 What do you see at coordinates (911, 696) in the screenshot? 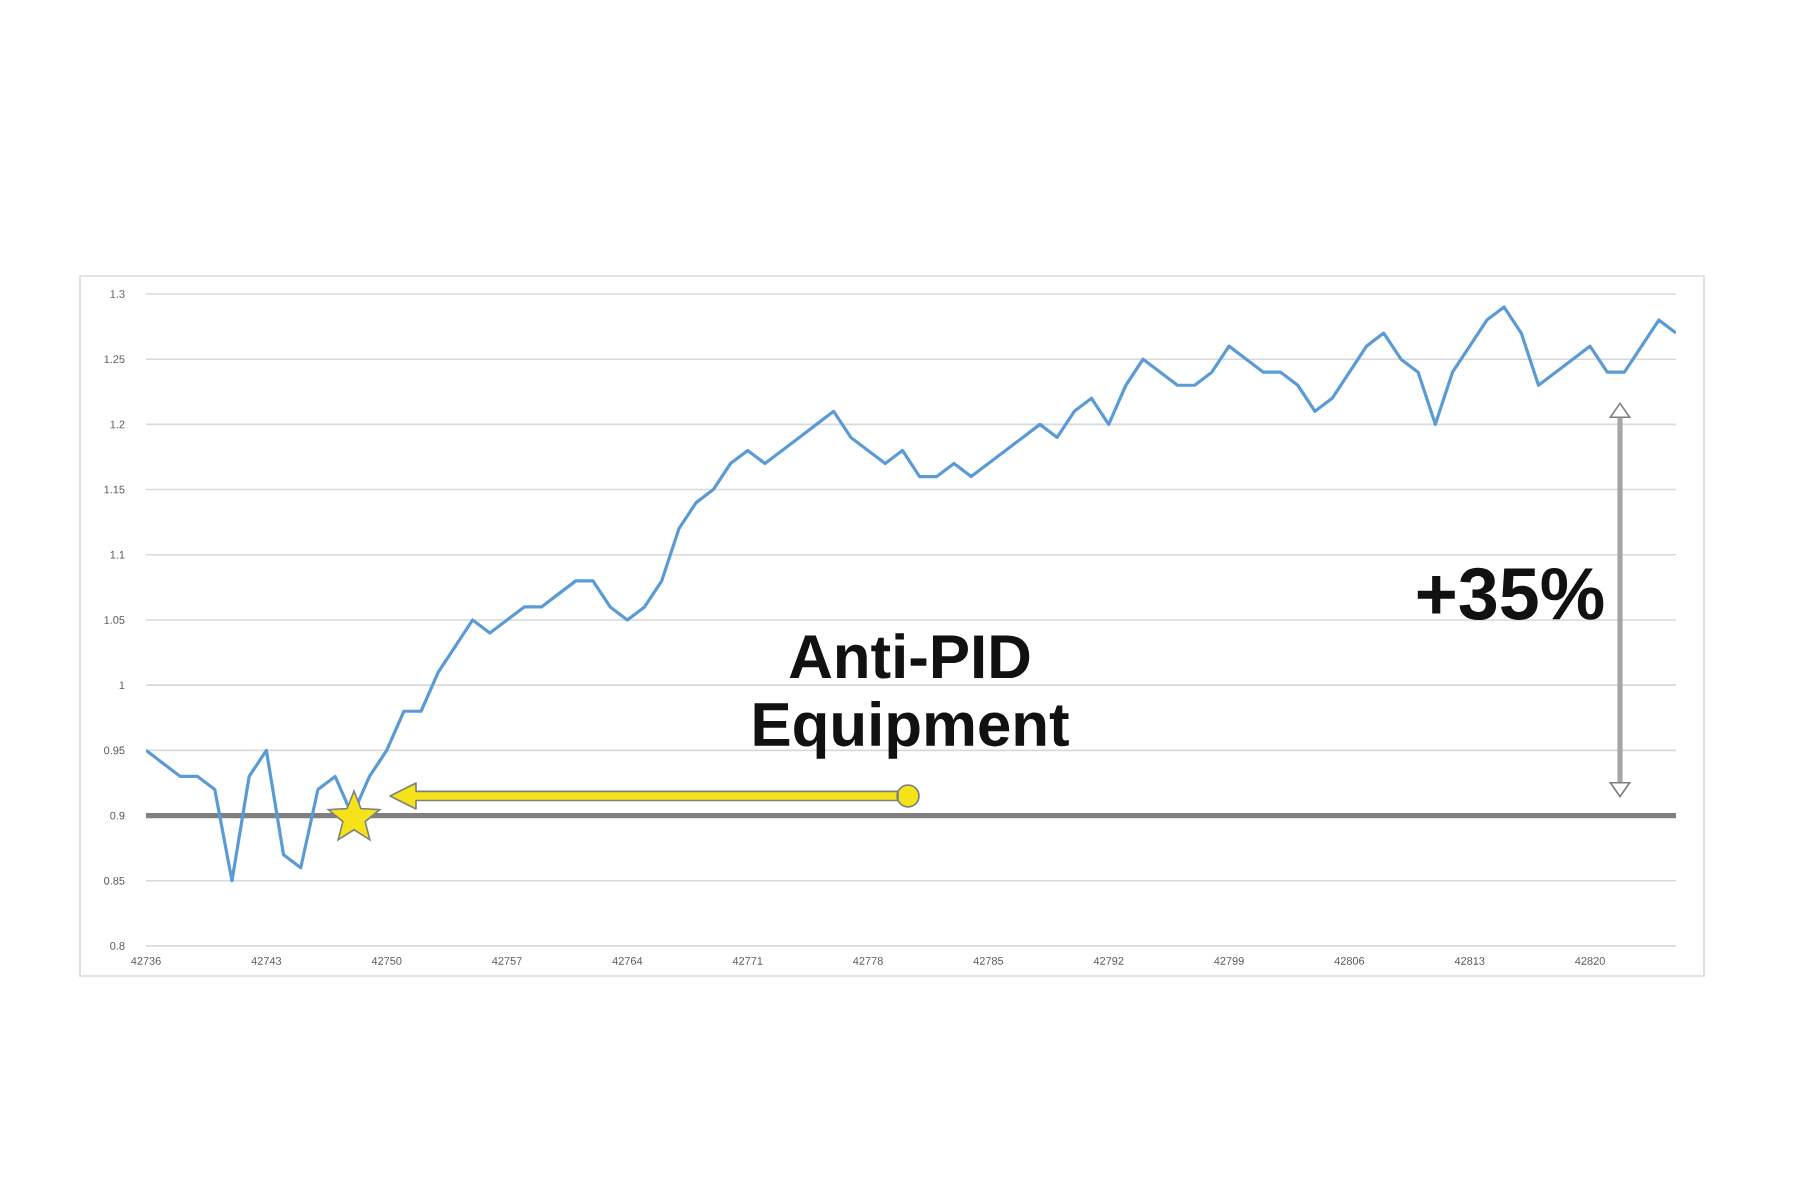
I see `annotation: Anti-PID Equipment` at bounding box center [911, 696].